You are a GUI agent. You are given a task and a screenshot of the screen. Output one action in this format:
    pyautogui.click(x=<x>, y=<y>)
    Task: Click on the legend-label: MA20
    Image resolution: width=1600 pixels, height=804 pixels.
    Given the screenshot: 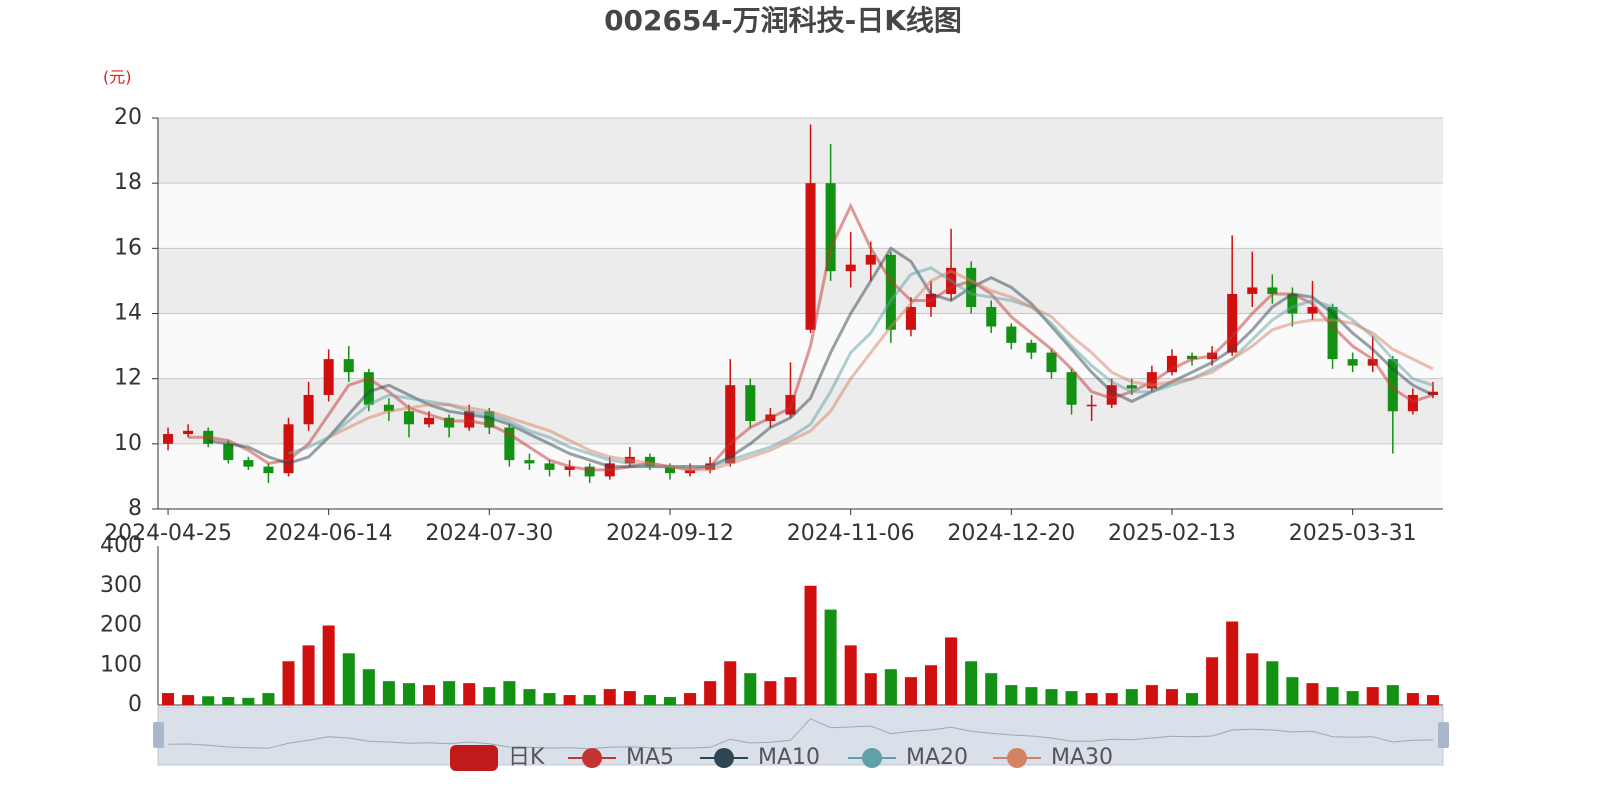 What is the action you would take?
    pyautogui.click(x=937, y=757)
    